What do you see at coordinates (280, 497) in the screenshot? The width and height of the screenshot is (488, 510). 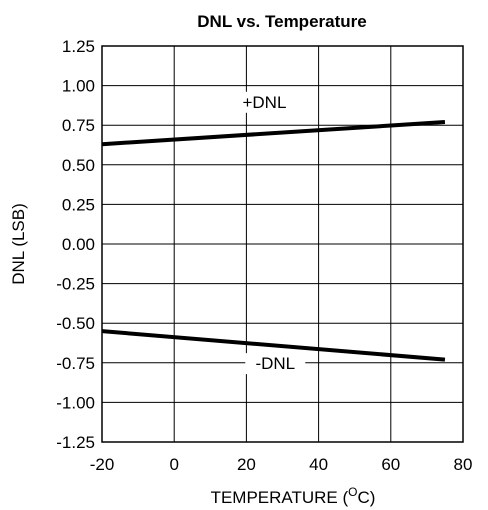 I see `x-axis-label-main: TEMPERATURE (` at bounding box center [280, 497].